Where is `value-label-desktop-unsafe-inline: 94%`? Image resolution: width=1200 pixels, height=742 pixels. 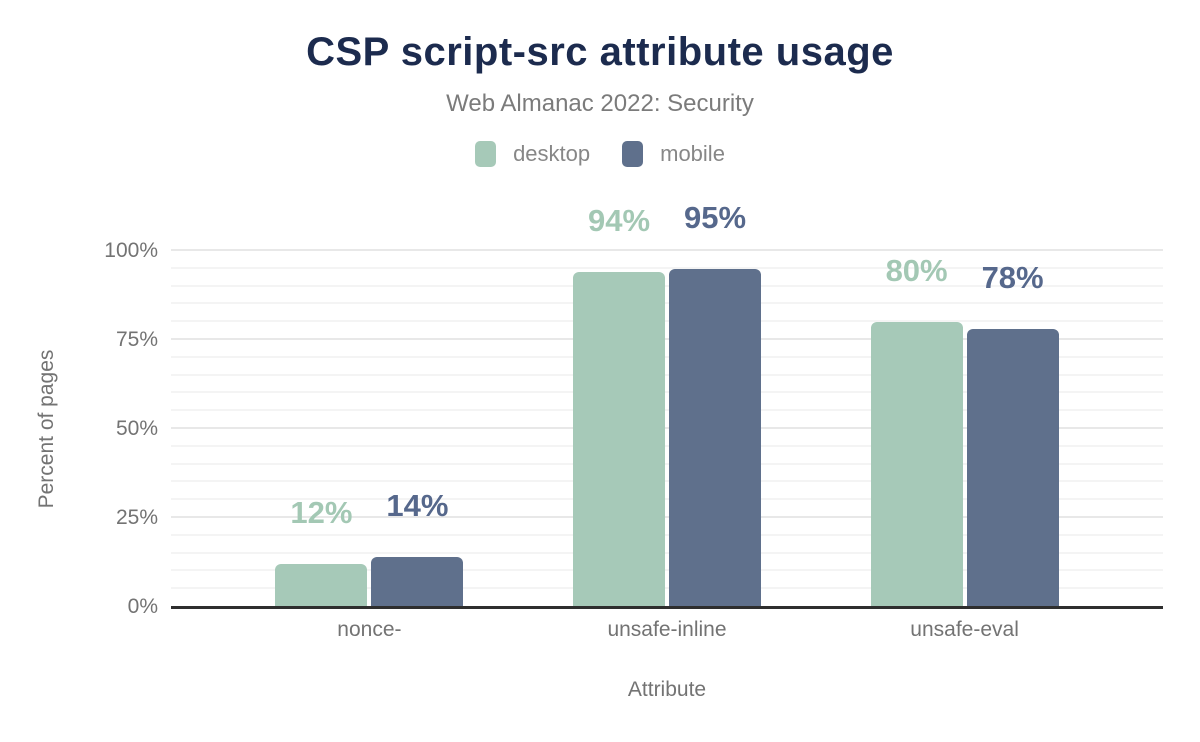 value-label-desktop-unsafe-inline: 94% is located at coordinates (619, 221).